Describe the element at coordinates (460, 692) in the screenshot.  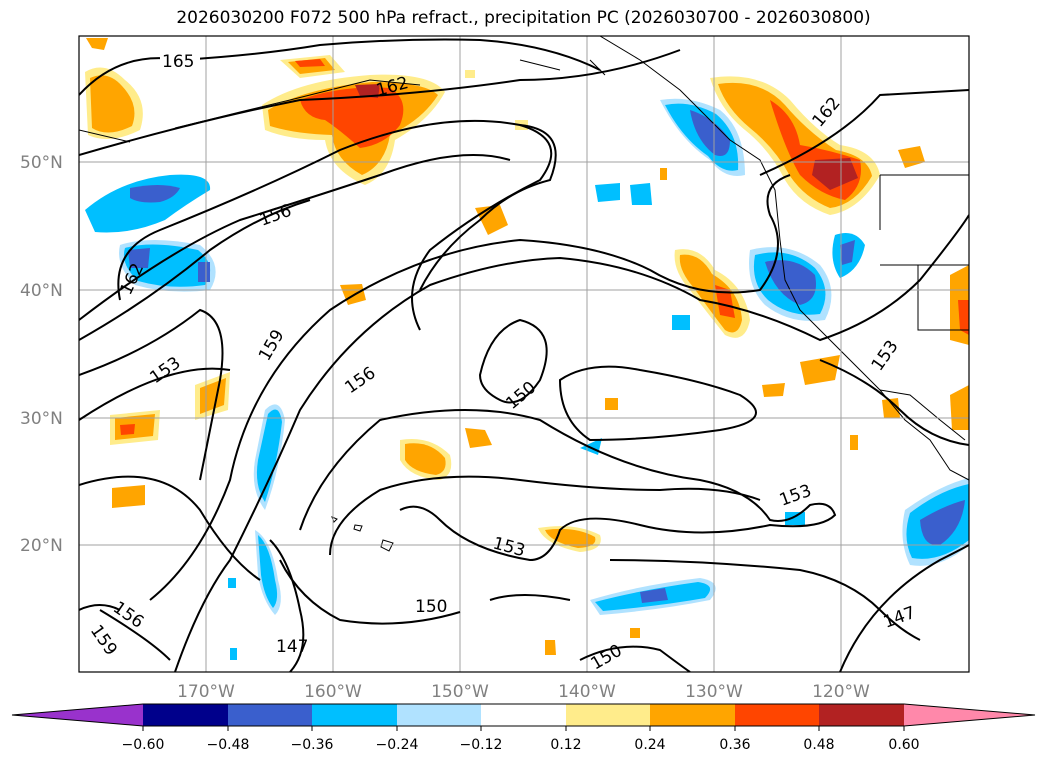
I see `lon-label-150w: 150°W` at that location.